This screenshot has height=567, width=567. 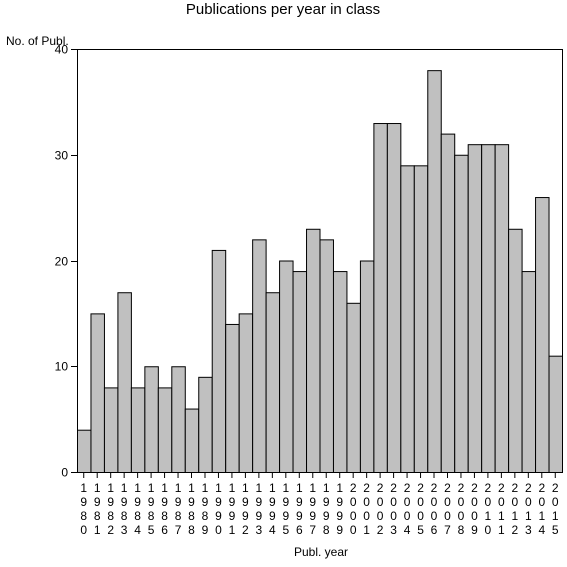 What do you see at coordinates (84, 451) in the screenshot?
I see `bar-1980` at bounding box center [84, 451].